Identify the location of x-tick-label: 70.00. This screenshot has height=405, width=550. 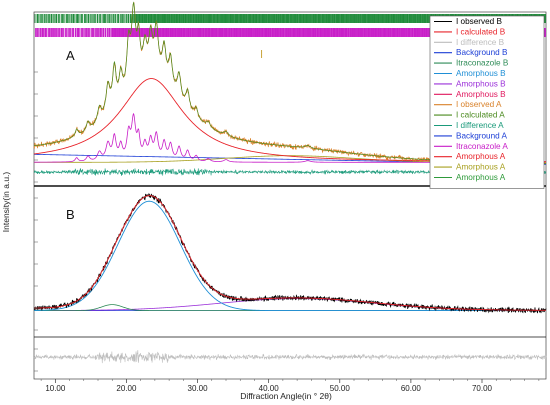
(482, 388).